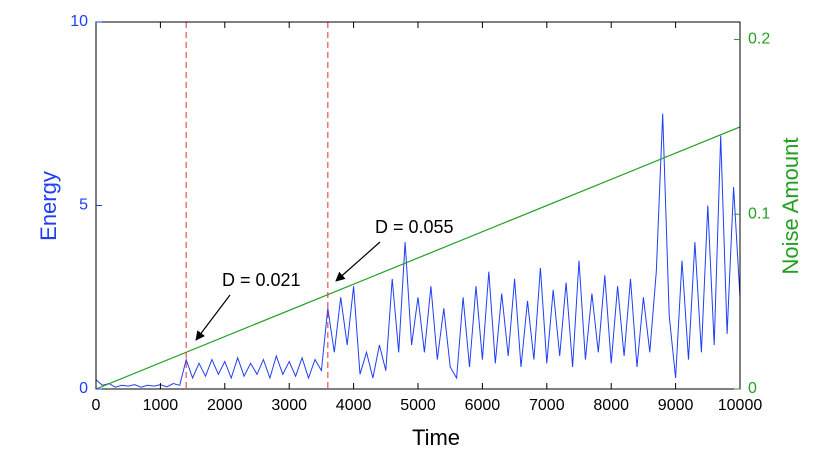 Image resolution: width=830 pixels, height=453 pixels. Describe the element at coordinates (611, 405) in the screenshot. I see `x-tick-label: 8000` at that location.